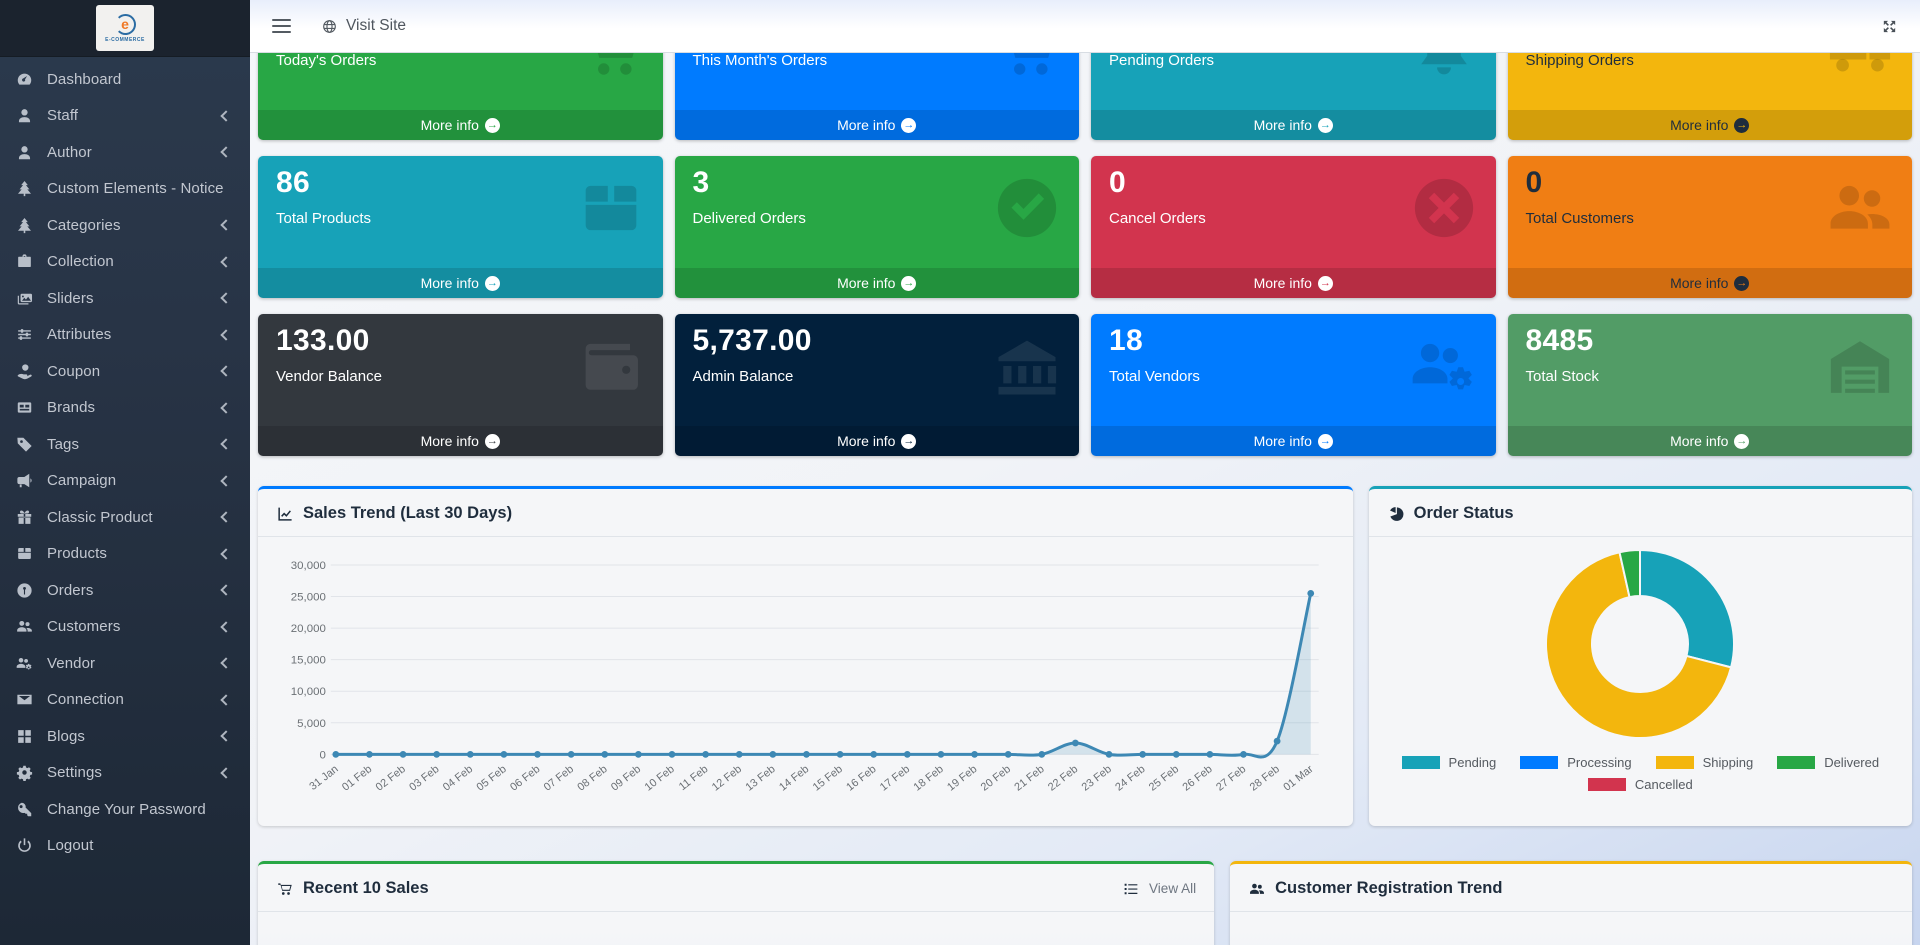 Image resolution: width=1920 pixels, height=945 pixels. What do you see at coordinates (281, 26) in the screenshot?
I see `sidebar-toggle-button` at bounding box center [281, 26].